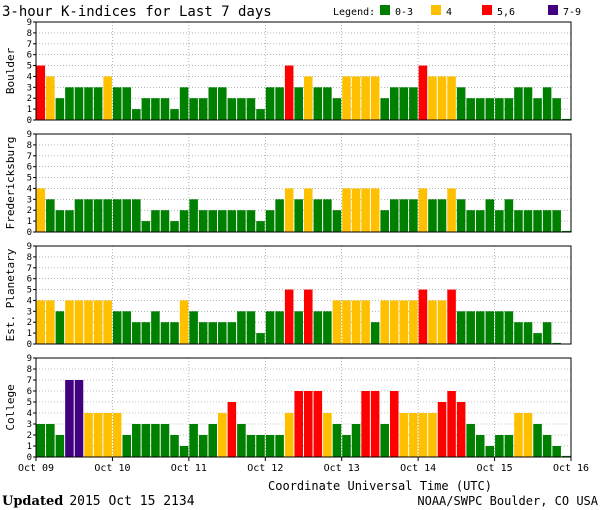  Describe the element at coordinates (32, 501) in the screenshot. I see `footer-updated-label: Updated` at that location.